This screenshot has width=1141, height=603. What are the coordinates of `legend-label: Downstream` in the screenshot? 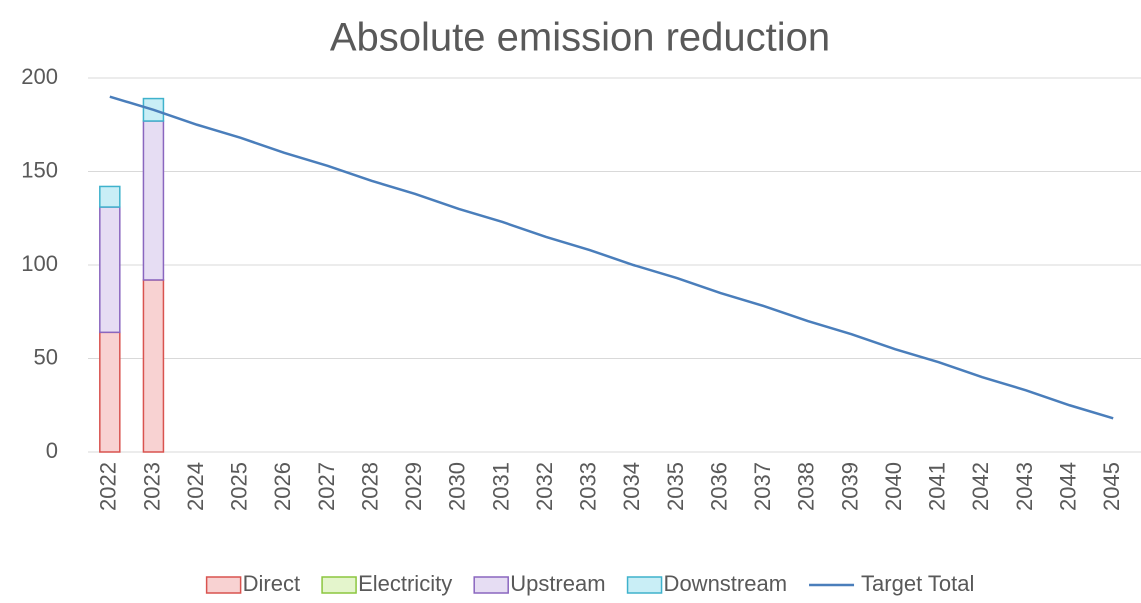 It's located at (725, 583).